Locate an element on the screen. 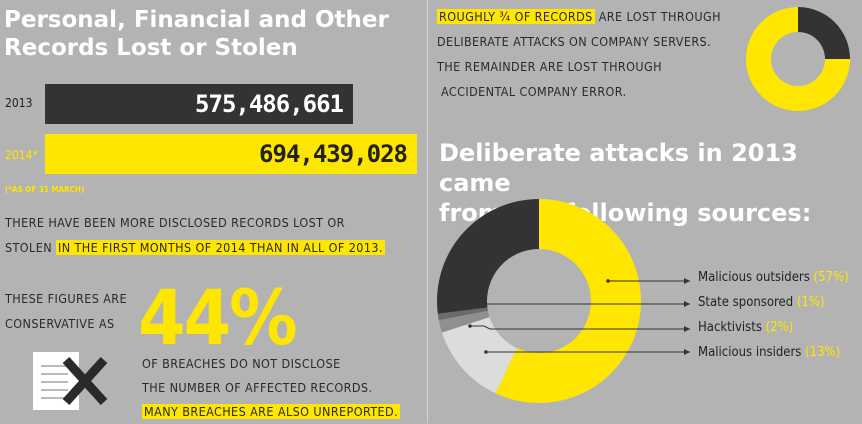  title-line-2: Records Lost or Stolen is located at coordinates (151, 48).